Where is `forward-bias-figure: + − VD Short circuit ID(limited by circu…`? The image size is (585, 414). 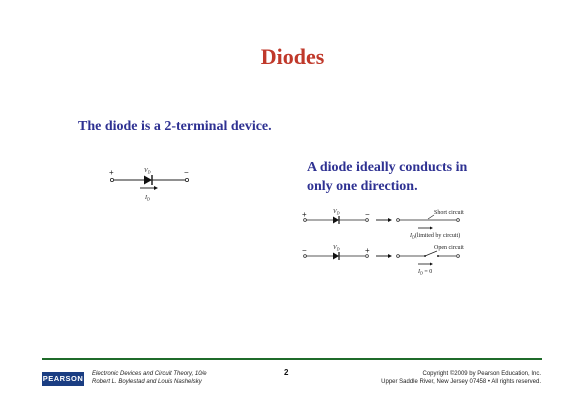
forward-bias-figure: + − VD Short circuit ID(limited by circu… is located at coordinates (383, 224).